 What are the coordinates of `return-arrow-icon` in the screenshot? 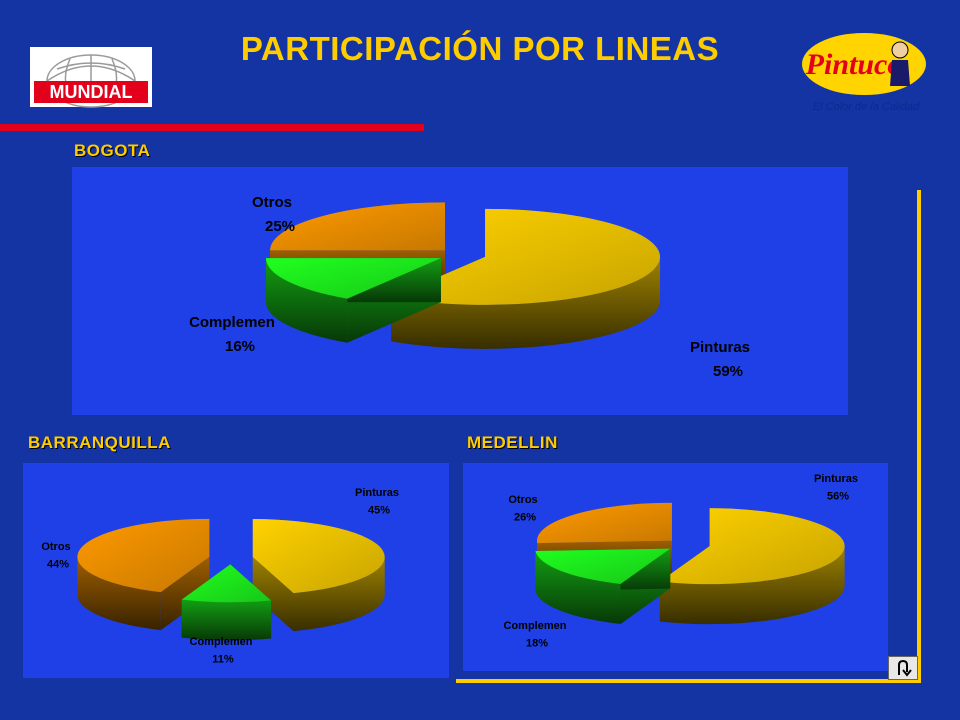 It's located at (905, 668).